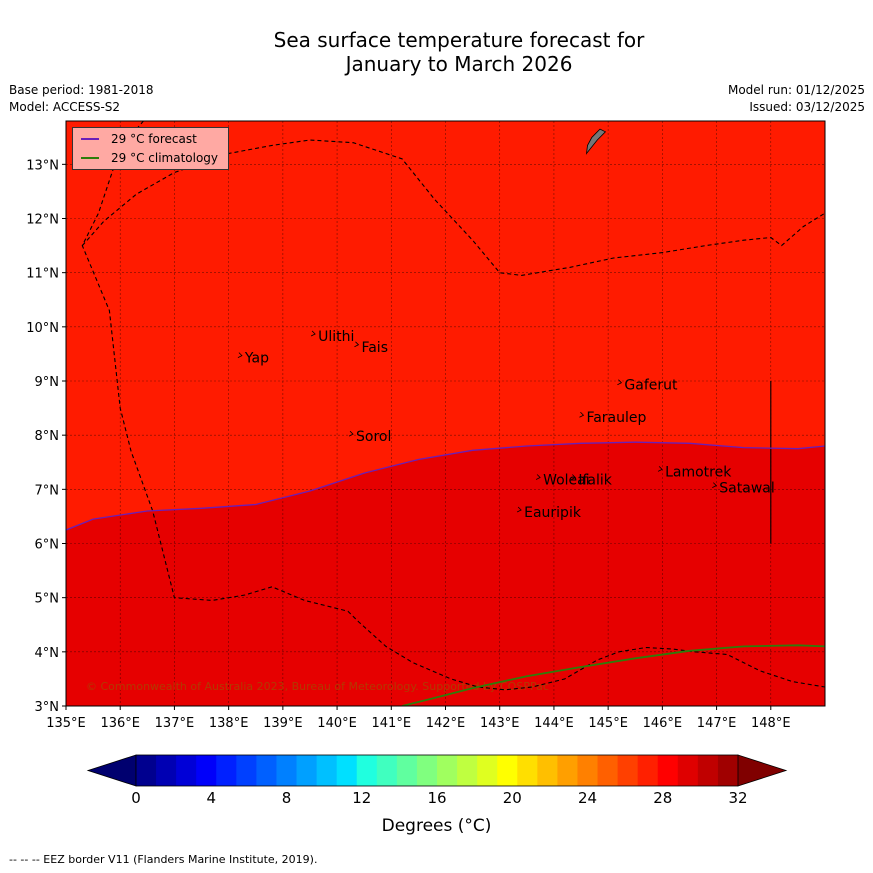 The height and width of the screenshot is (873, 873). I want to click on title-line-1: Sea surface temperature forecast for, so click(459, 40).